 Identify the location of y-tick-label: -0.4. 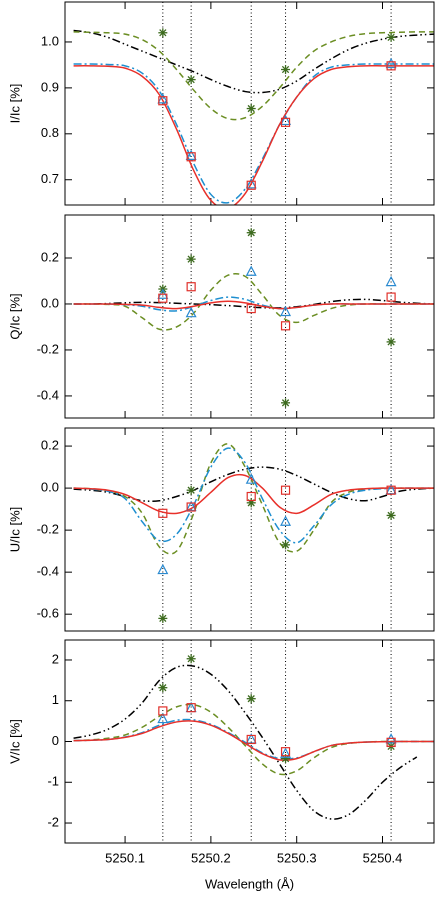
(48, 394).